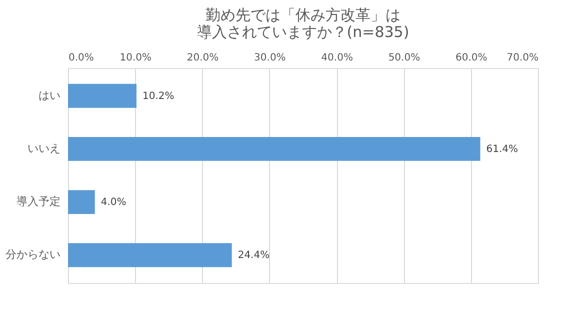 This screenshot has height=330, width=562. Describe the element at coordinates (404, 58) in the screenshot. I see `x-tick-label: 50.0%` at that location.